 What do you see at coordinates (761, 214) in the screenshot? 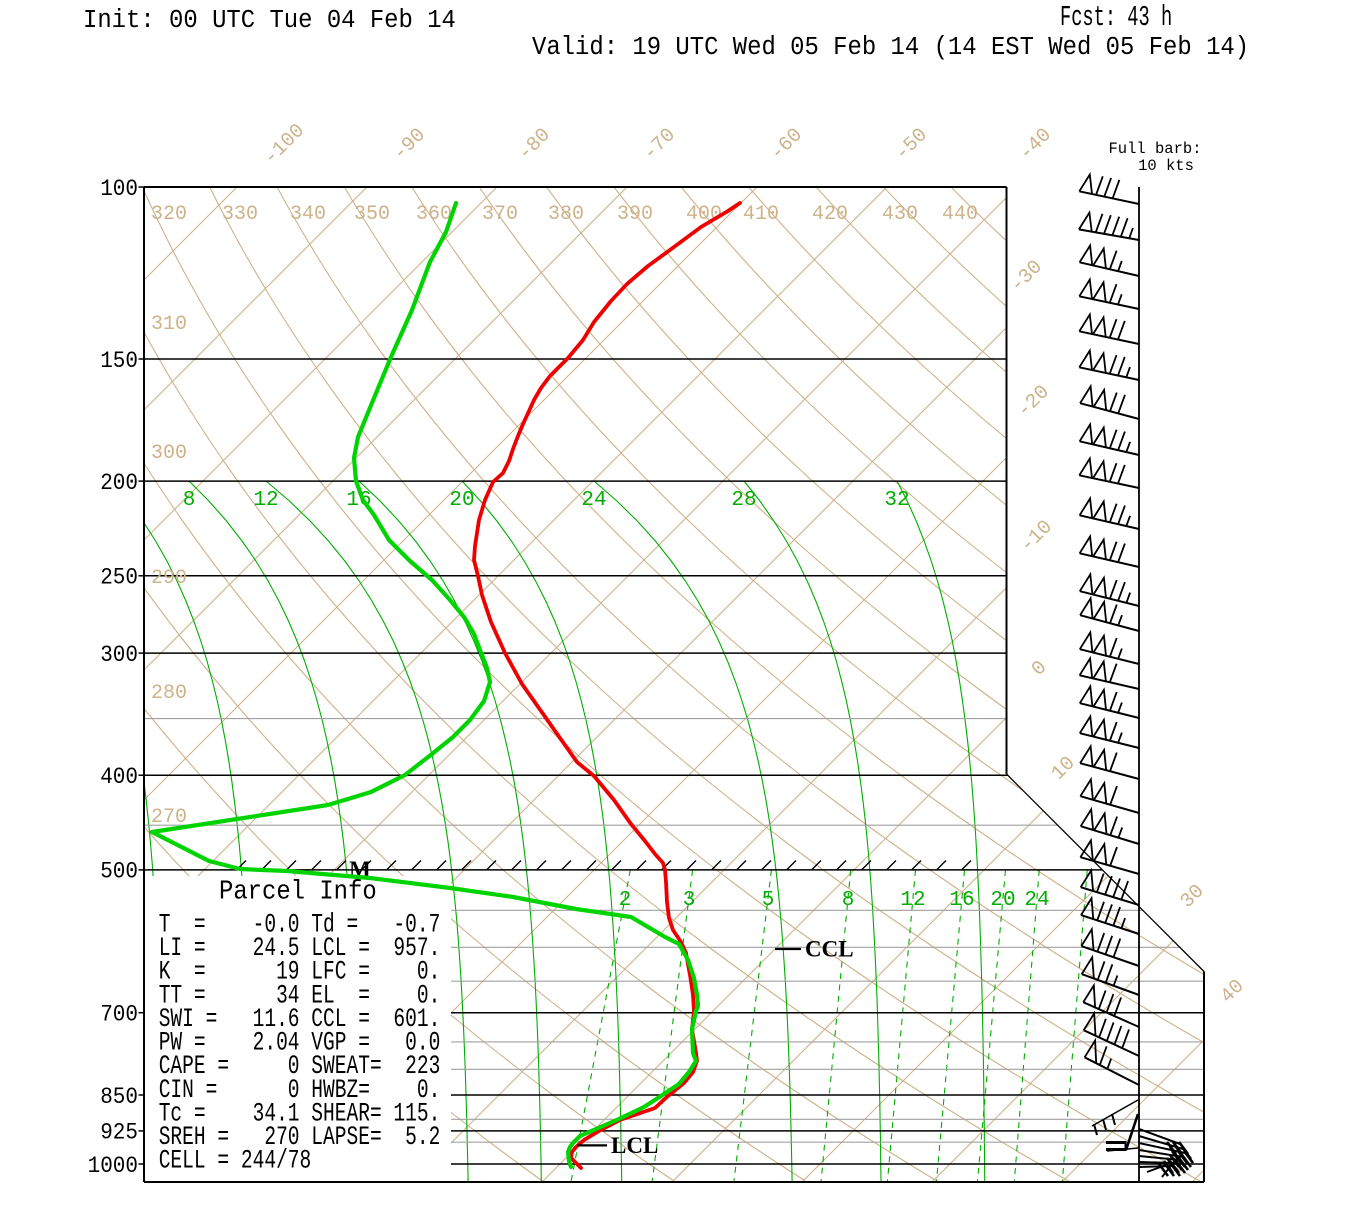
I see `svg-text: 410` at bounding box center [761, 214].